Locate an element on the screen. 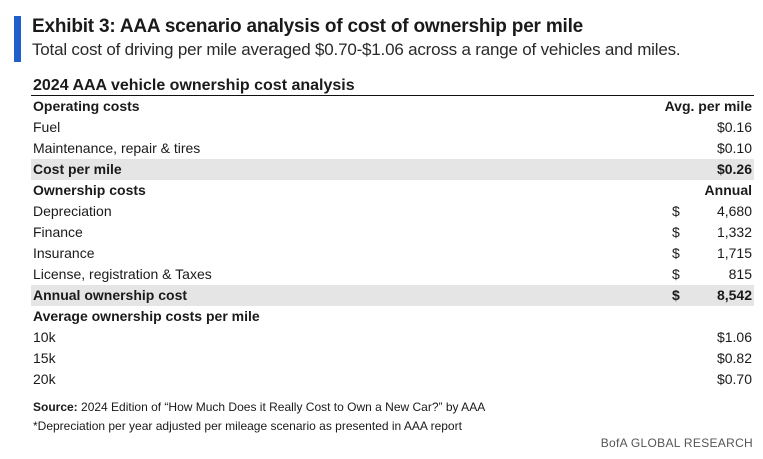  source-label: Source: is located at coordinates (55, 407).